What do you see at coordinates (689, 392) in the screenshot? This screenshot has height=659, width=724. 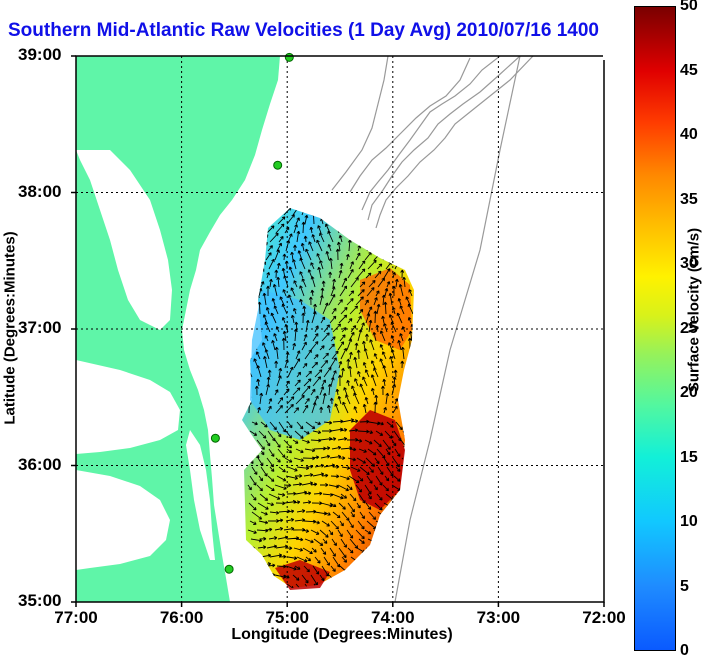 I see `colorbar-tick-label: 20` at bounding box center [689, 392].